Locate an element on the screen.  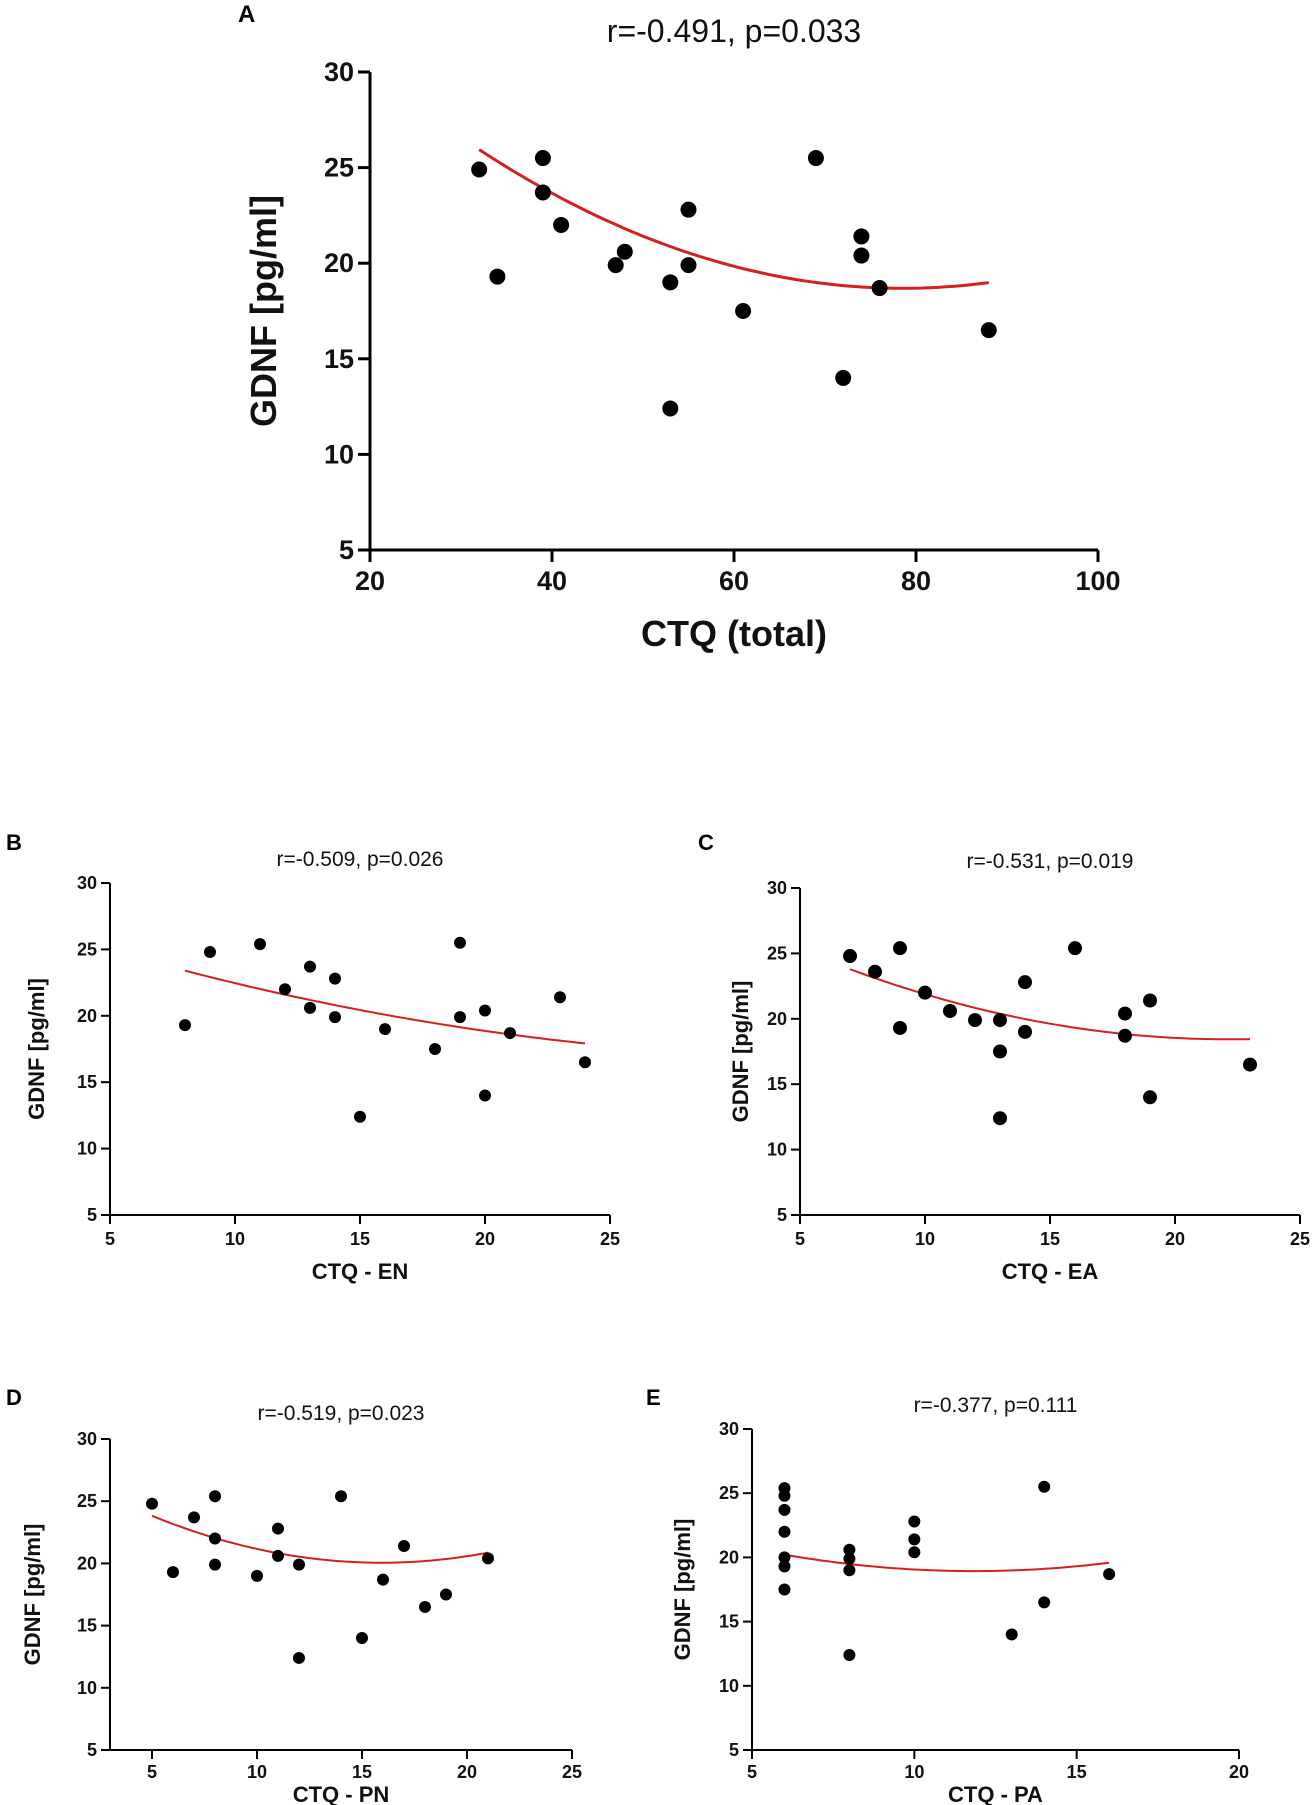
x-tick-label: 60 is located at coordinates (734, 581).